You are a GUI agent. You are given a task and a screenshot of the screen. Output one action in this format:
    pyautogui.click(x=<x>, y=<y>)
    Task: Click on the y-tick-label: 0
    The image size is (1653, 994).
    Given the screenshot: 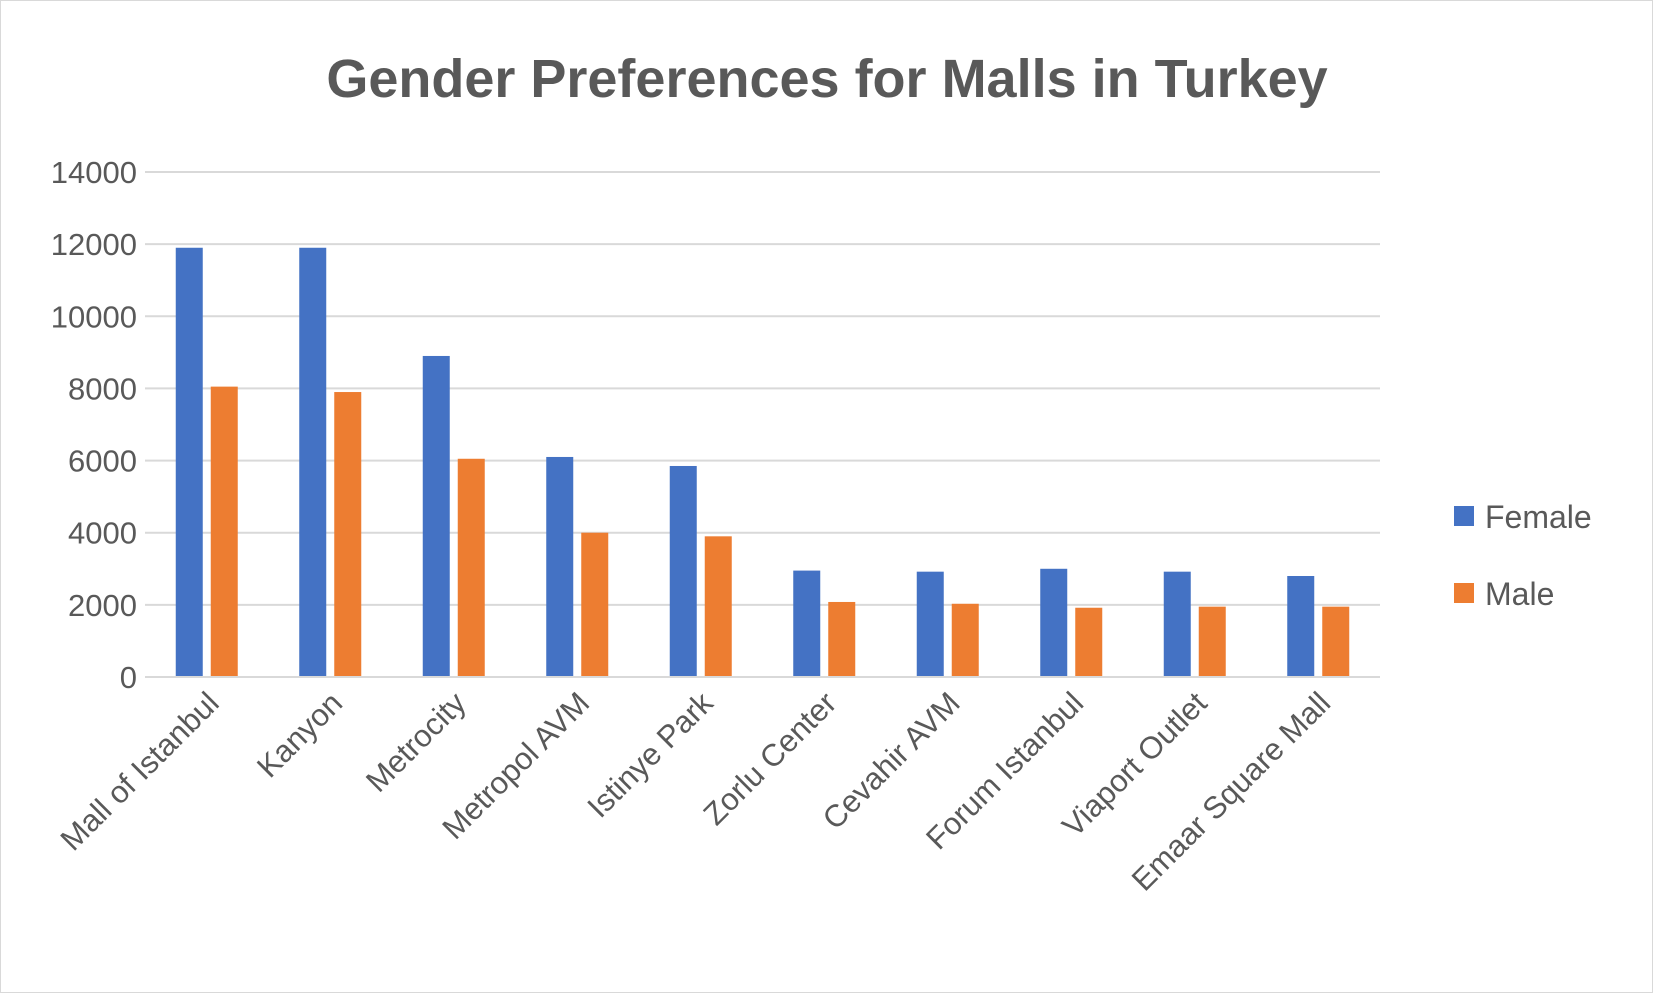 What is the action you would take?
    pyautogui.click(x=128, y=677)
    